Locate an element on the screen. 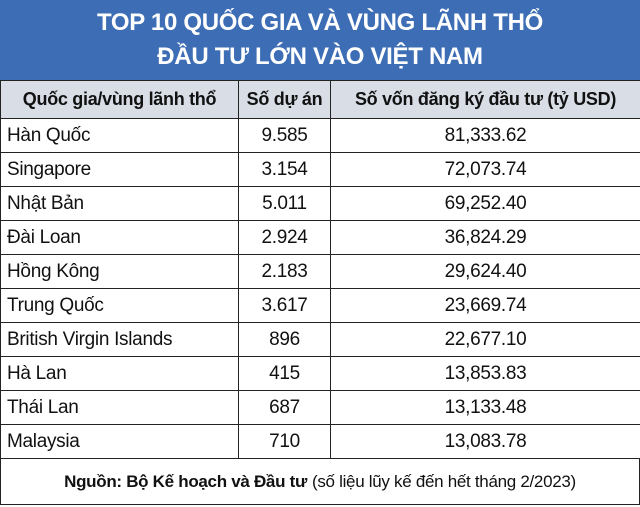 The image size is (640, 507). table-cell: 896 is located at coordinates (284, 339).